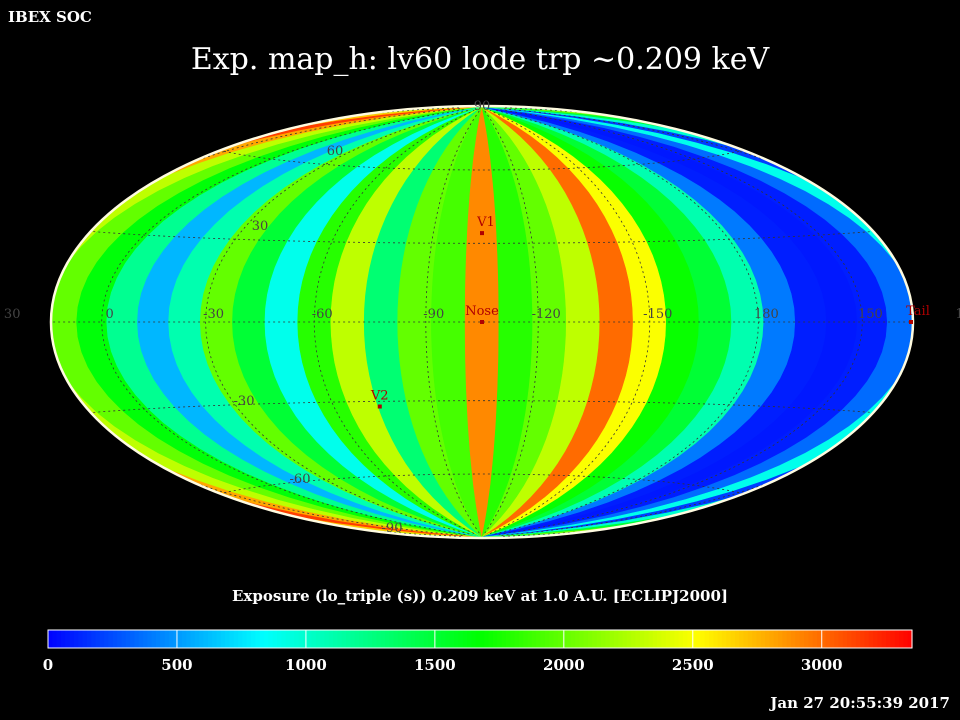 The image size is (960, 720). Describe the element at coordinates (911, 322) in the screenshot. I see `marker-tail-dot` at that location.